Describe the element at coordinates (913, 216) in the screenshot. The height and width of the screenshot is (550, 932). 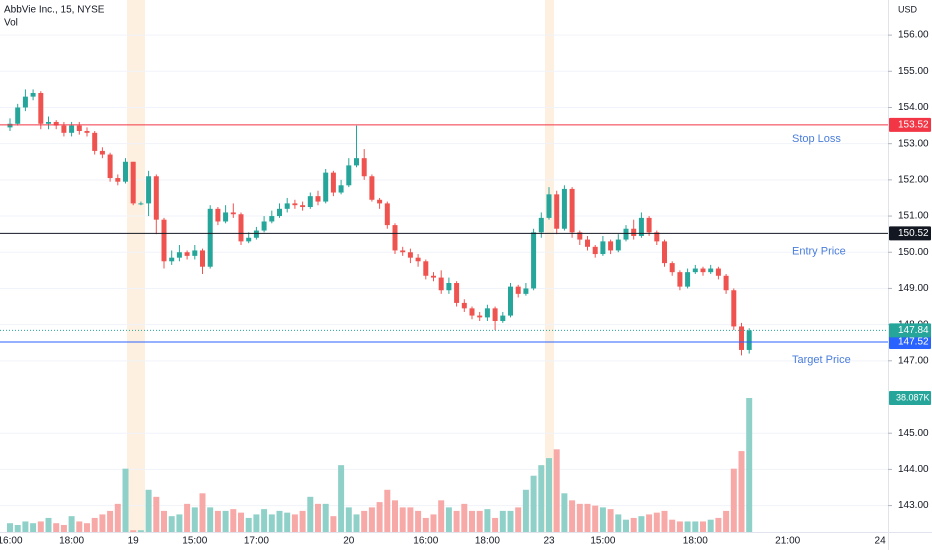
I see `y-tick-label: 151.00` at that location.